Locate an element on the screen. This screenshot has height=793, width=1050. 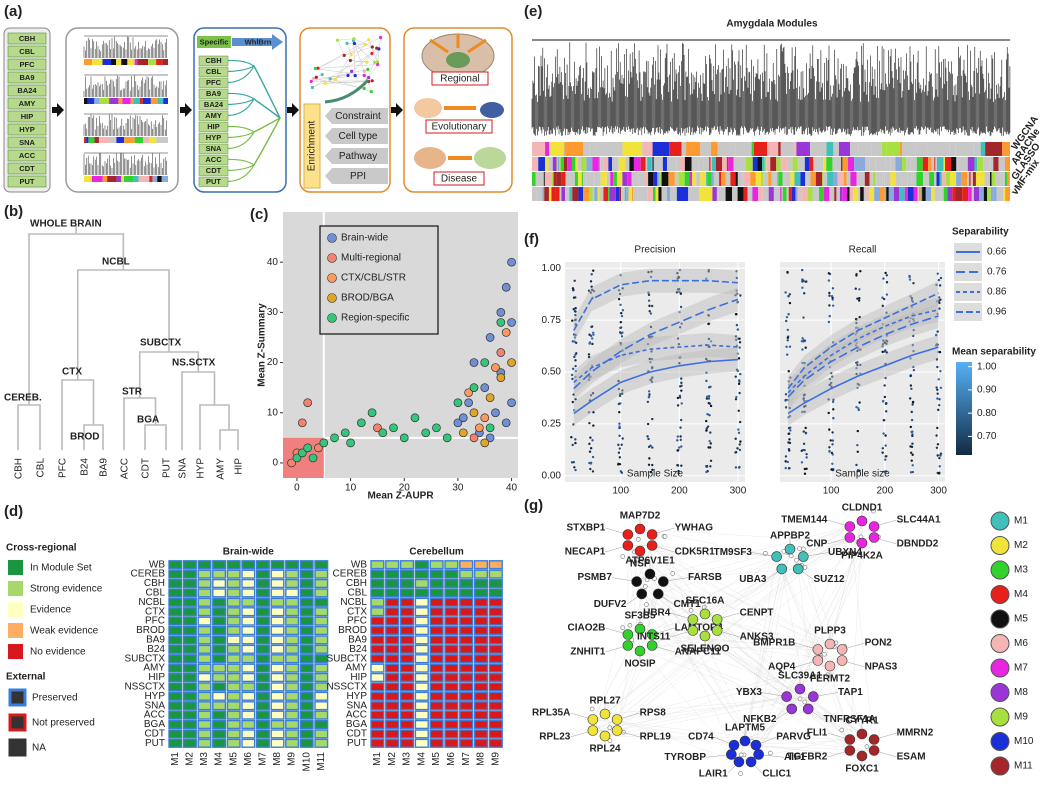
row-label: CBL is located at coordinates (358, 593).